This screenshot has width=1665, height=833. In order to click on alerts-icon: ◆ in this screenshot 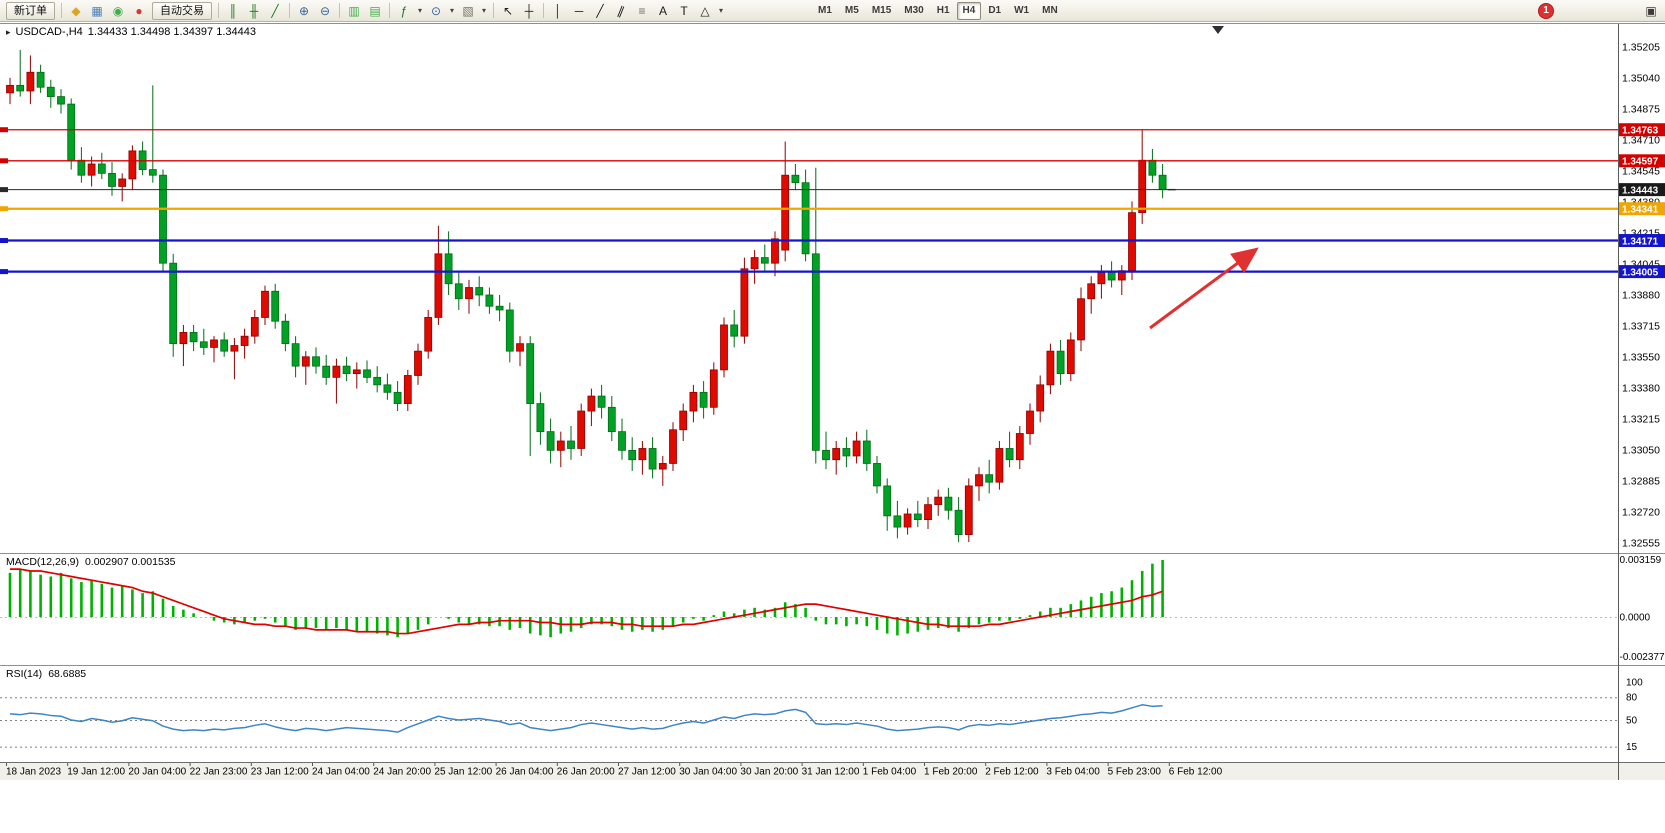, I will do `click(76, 10)`.